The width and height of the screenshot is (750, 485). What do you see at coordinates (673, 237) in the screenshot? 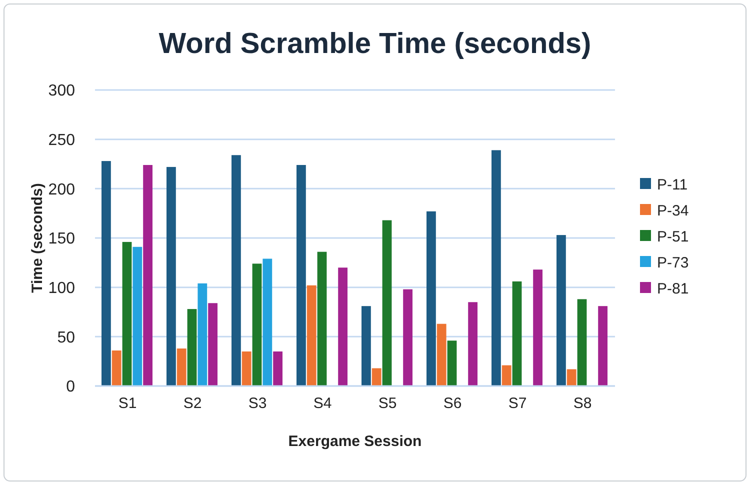
I see `legend-label: P-51` at bounding box center [673, 237].